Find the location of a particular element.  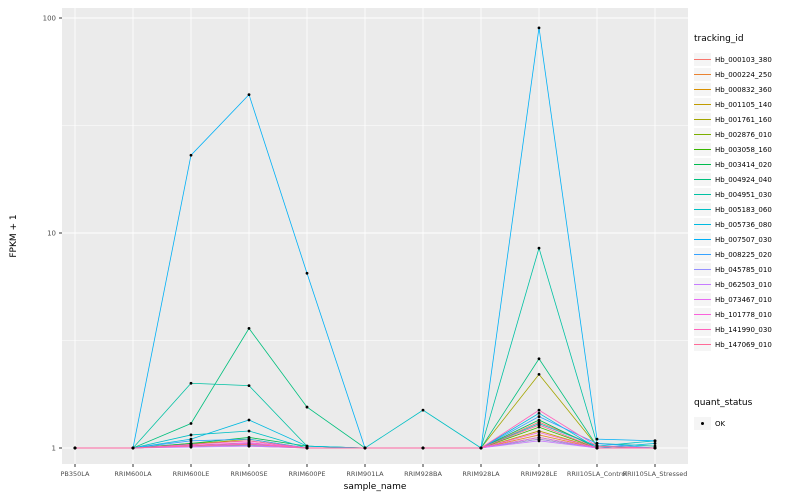

legend-entry-Hb_001105_140: Hb_001105_140 is located at coordinates (746, 104).